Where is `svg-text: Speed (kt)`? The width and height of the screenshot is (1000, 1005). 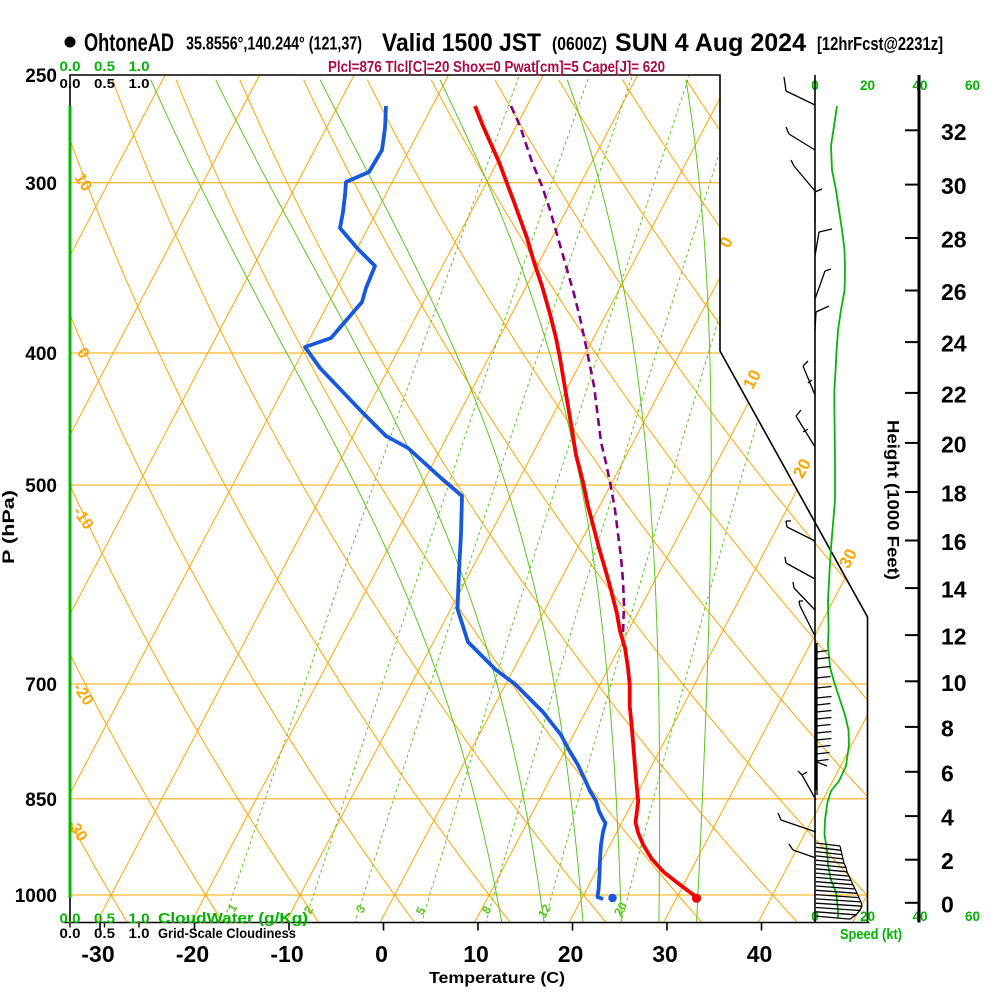 svg-text: Speed (kt) is located at coordinates (871, 934).